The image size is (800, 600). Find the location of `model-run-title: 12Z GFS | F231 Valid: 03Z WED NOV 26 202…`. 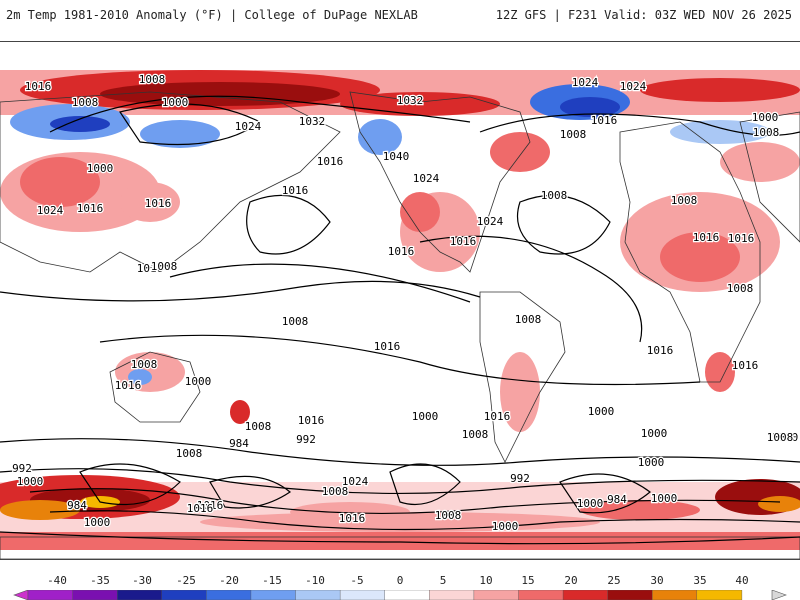

model-run-title: 12Z GFS | F231 Valid: 03Z WED NOV 26 202… is located at coordinates (643, 15).